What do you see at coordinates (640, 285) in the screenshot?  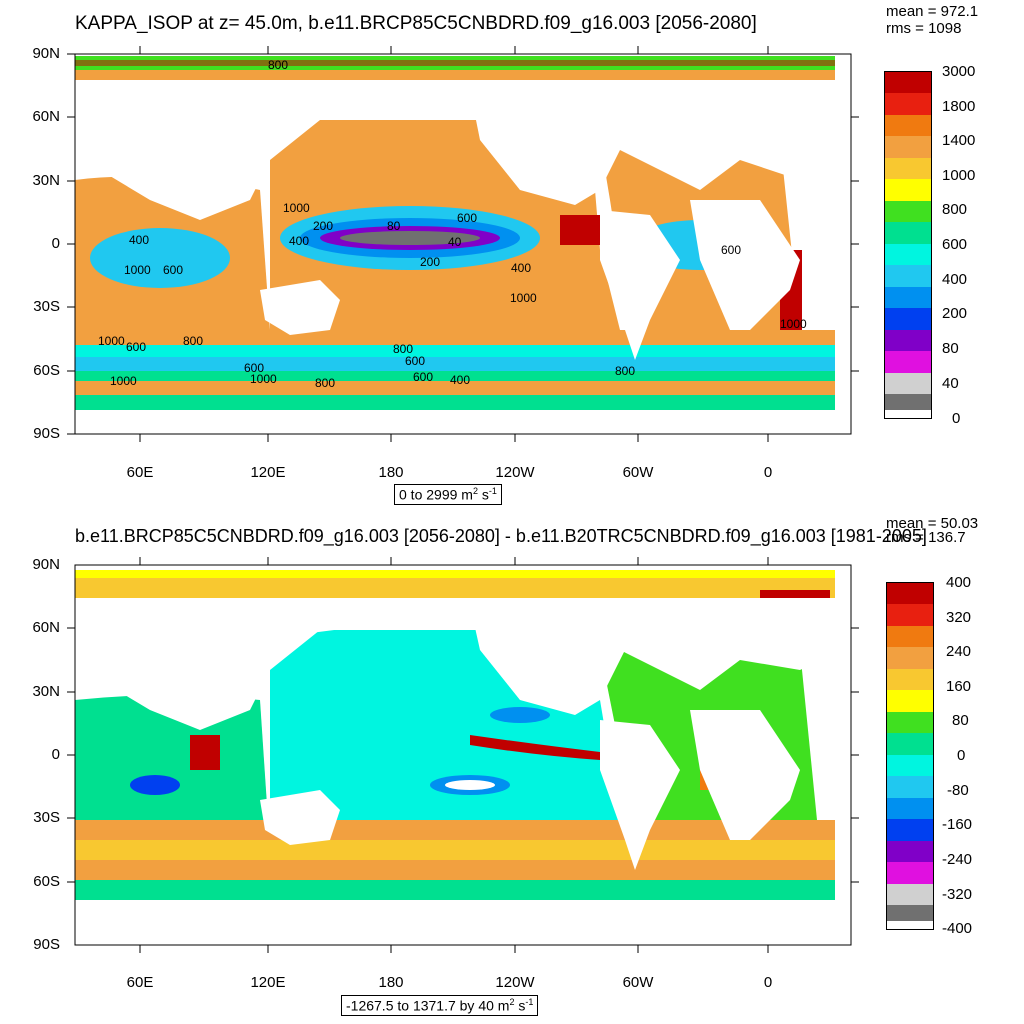 I see `top-land-south-america` at bounding box center [640, 285].